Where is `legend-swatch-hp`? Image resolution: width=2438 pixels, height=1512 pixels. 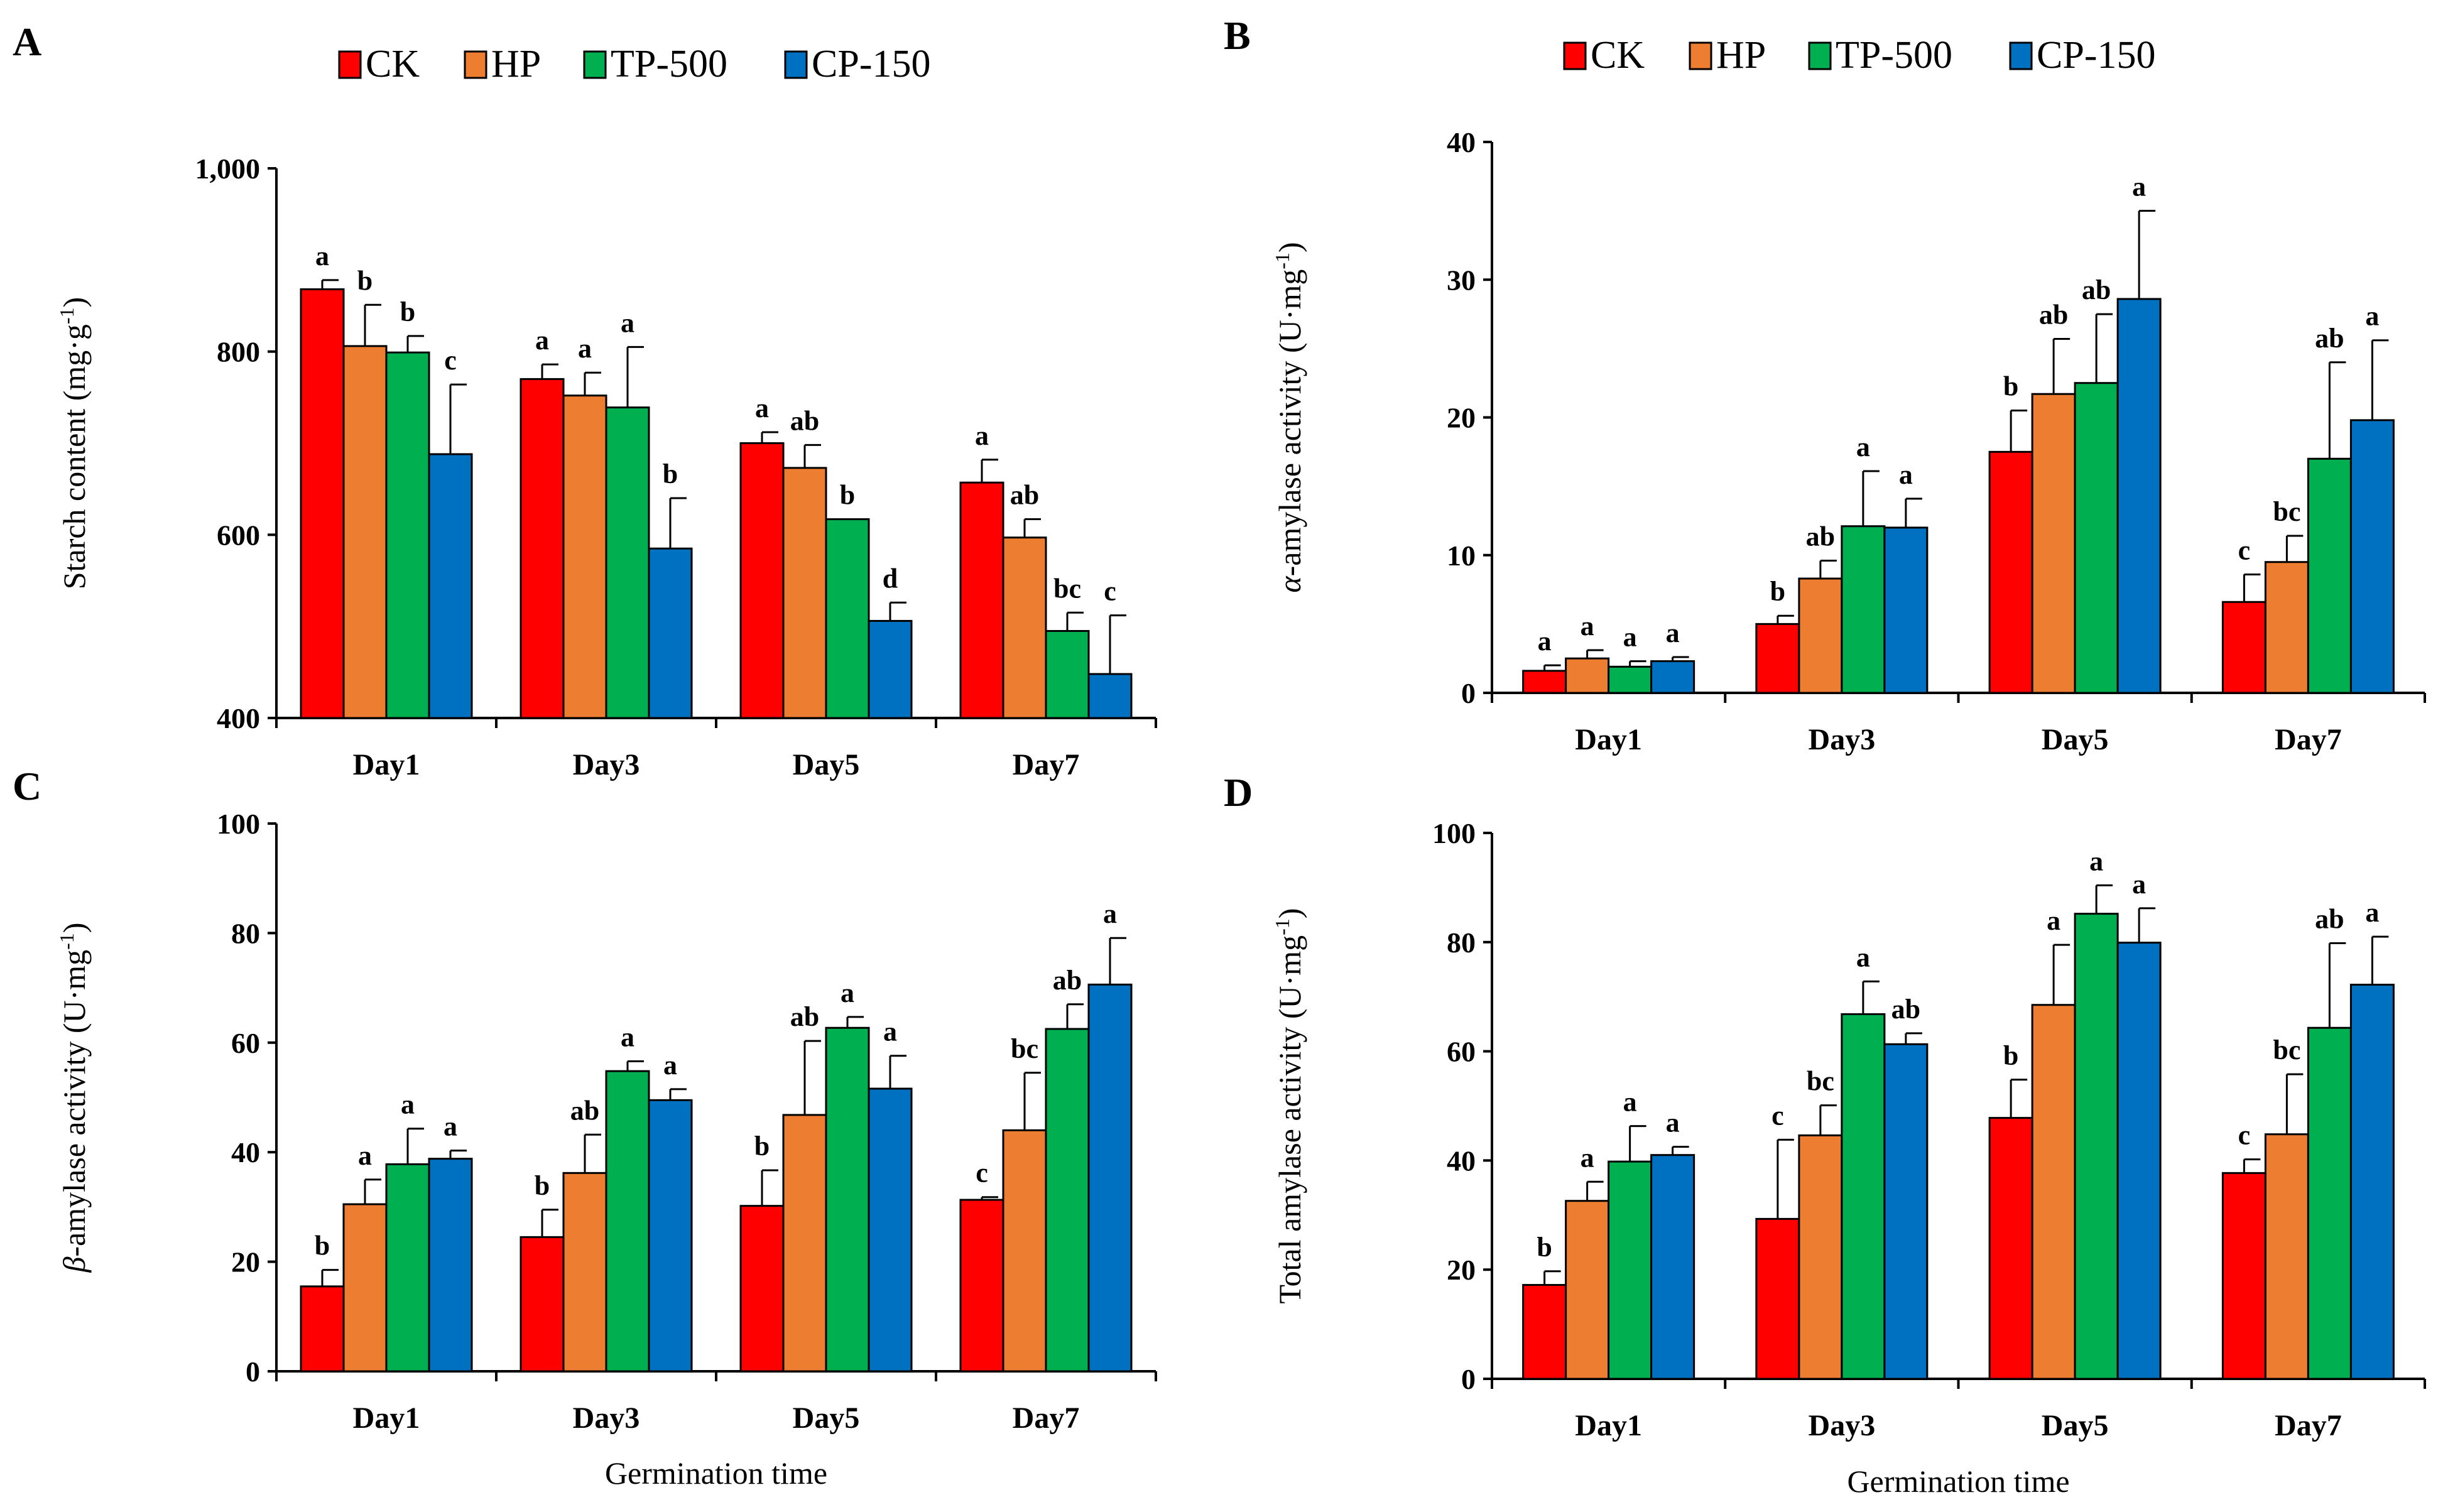 legend-swatch-hp is located at coordinates (475, 64).